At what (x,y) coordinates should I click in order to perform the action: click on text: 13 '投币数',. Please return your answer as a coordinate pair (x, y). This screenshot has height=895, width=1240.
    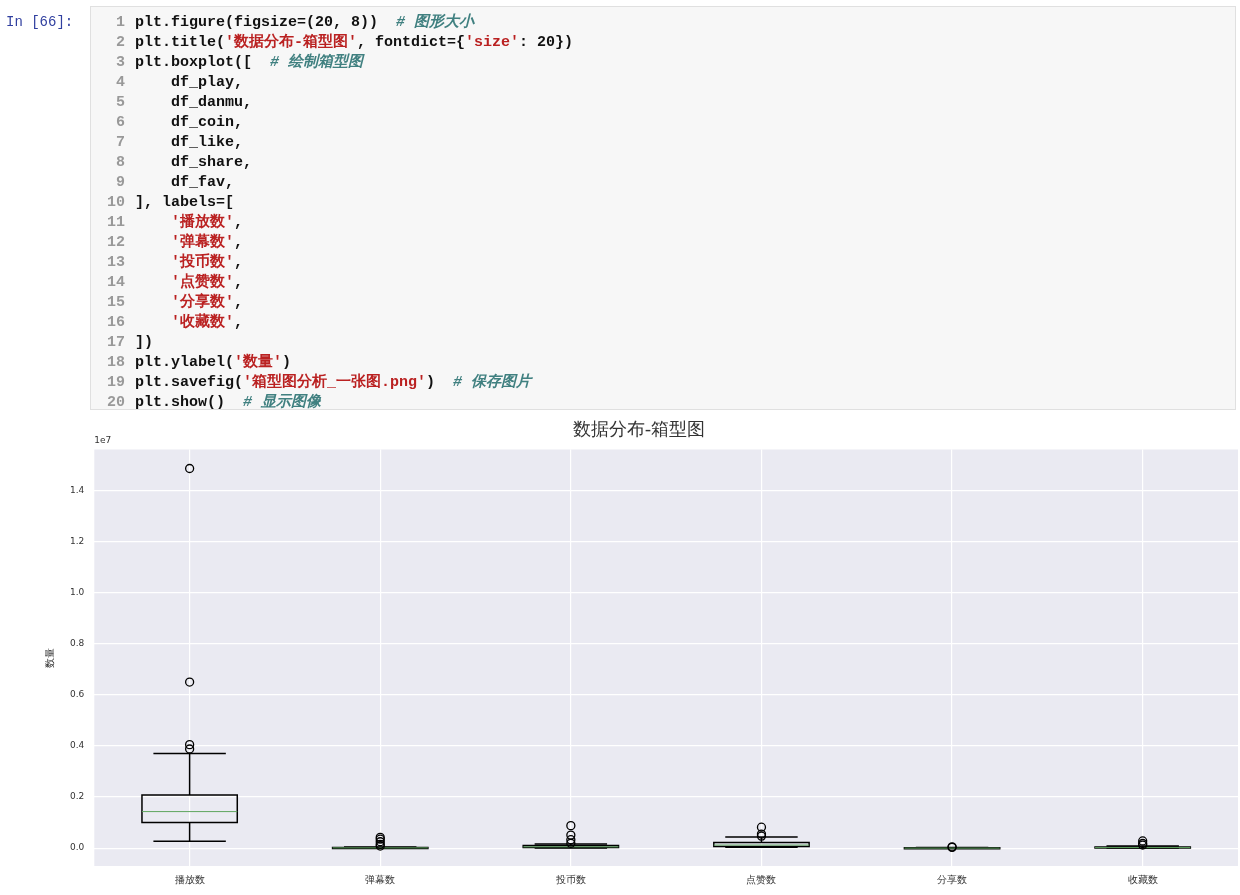
    Looking at the image, I should click on (175, 262).